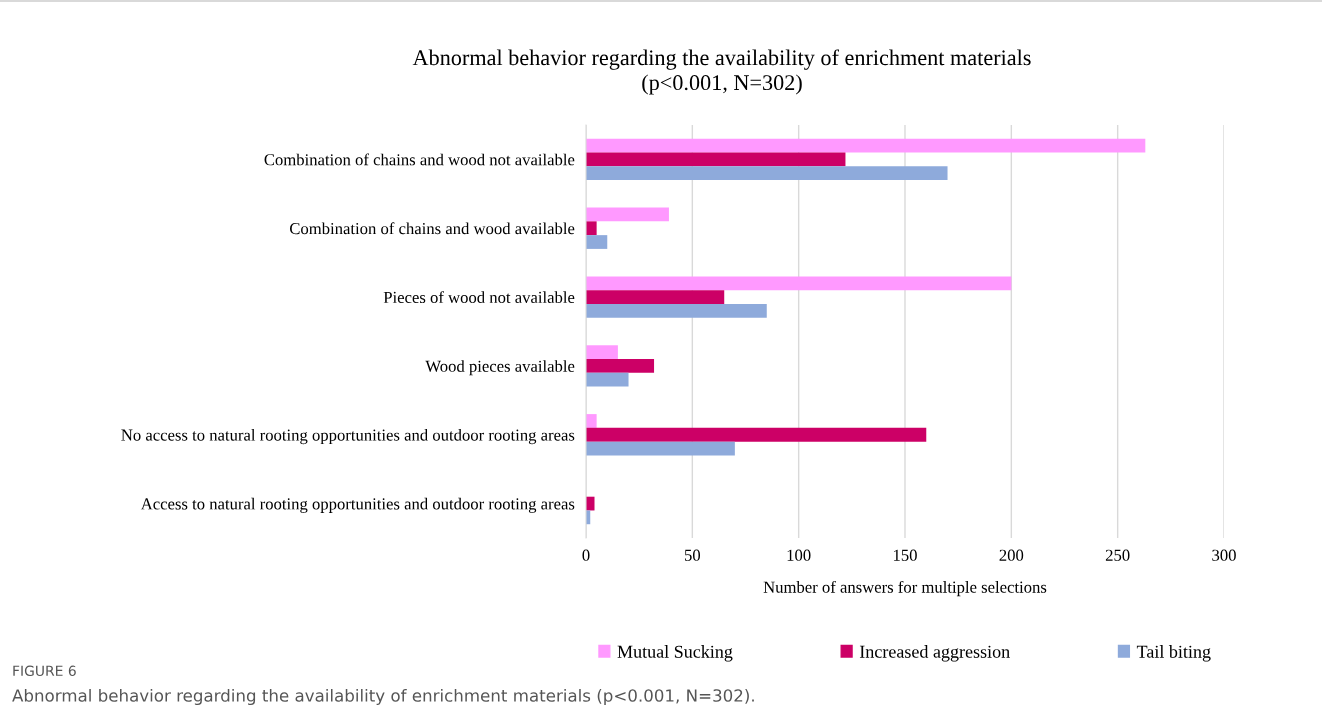 The image size is (1322, 715). What do you see at coordinates (721, 72) in the screenshot?
I see `chart-title: Abnormal behavior regarding the availability of enrichment materials (p<0.001, N=302)` at bounding box center [721, 72].